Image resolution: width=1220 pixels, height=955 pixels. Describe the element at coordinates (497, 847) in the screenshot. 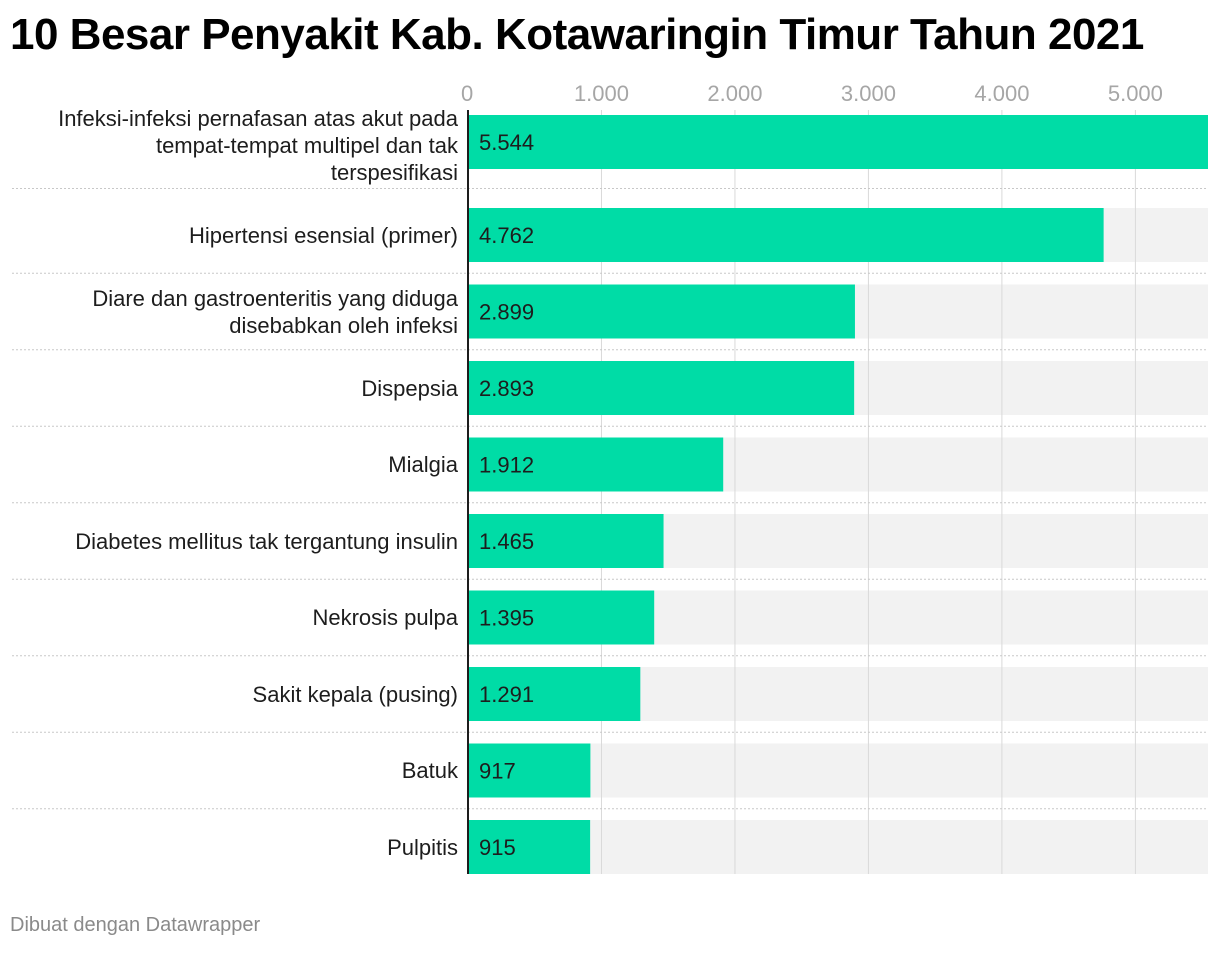

I see `bar-value-label: 915` at that location.